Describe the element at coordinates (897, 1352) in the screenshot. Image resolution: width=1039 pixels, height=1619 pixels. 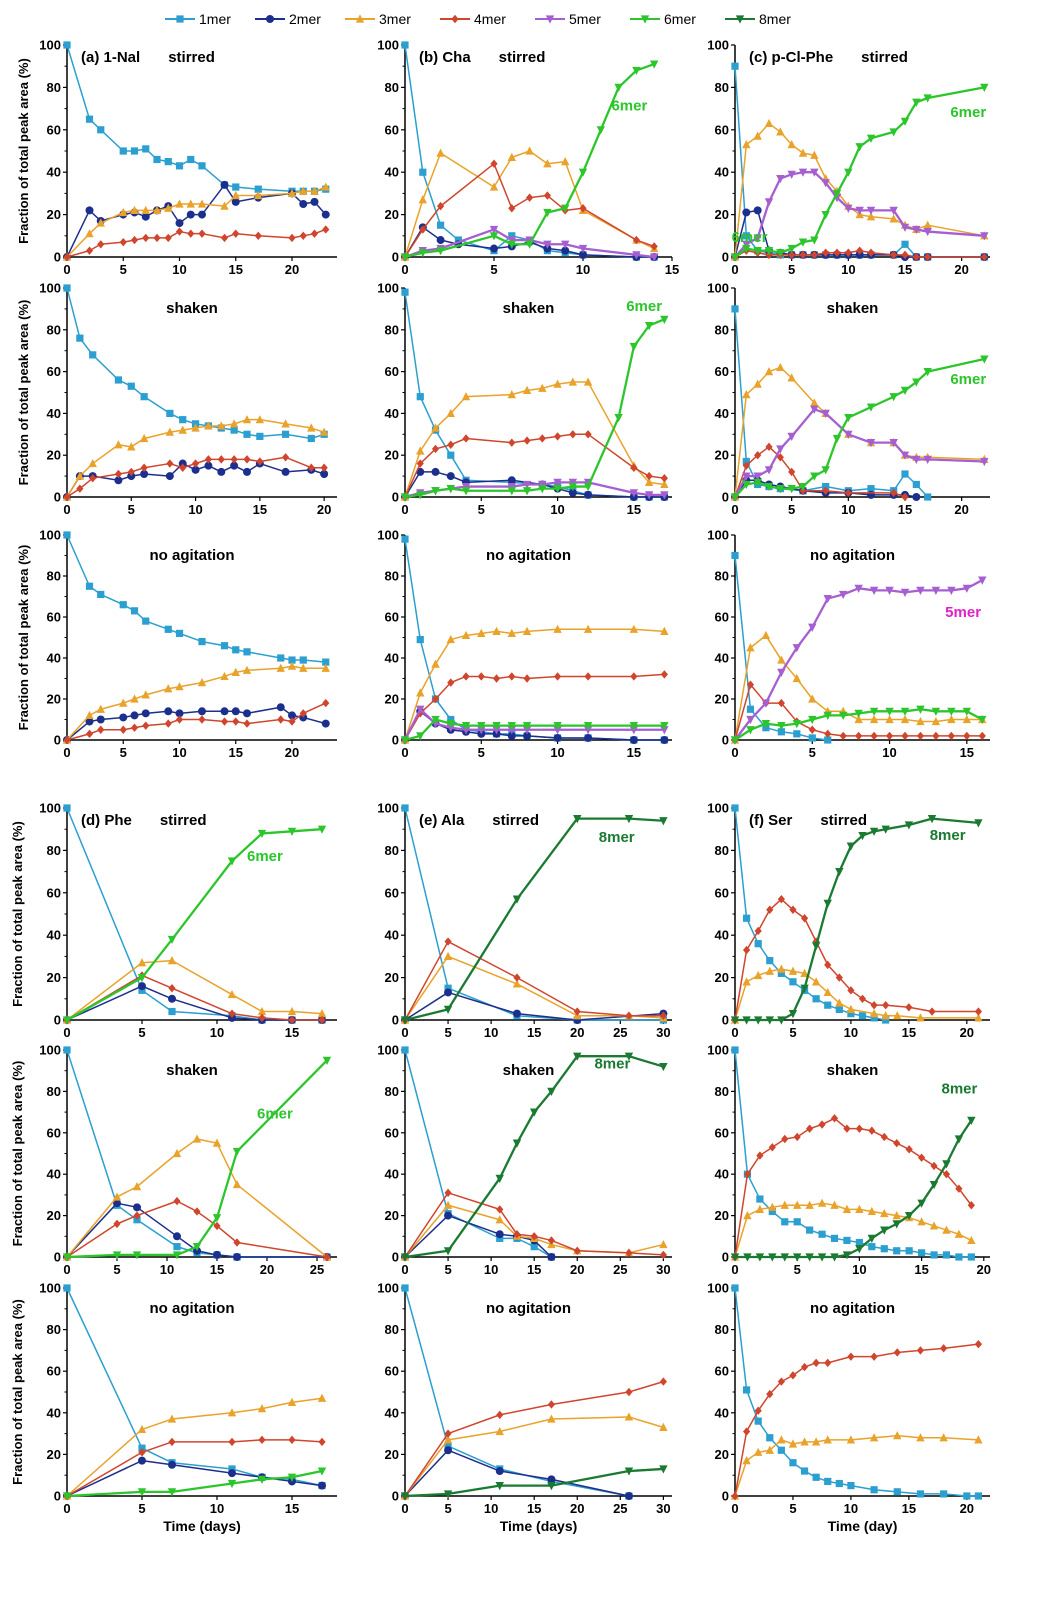
I see `panel-r5-c2-point-4mer` at that location.